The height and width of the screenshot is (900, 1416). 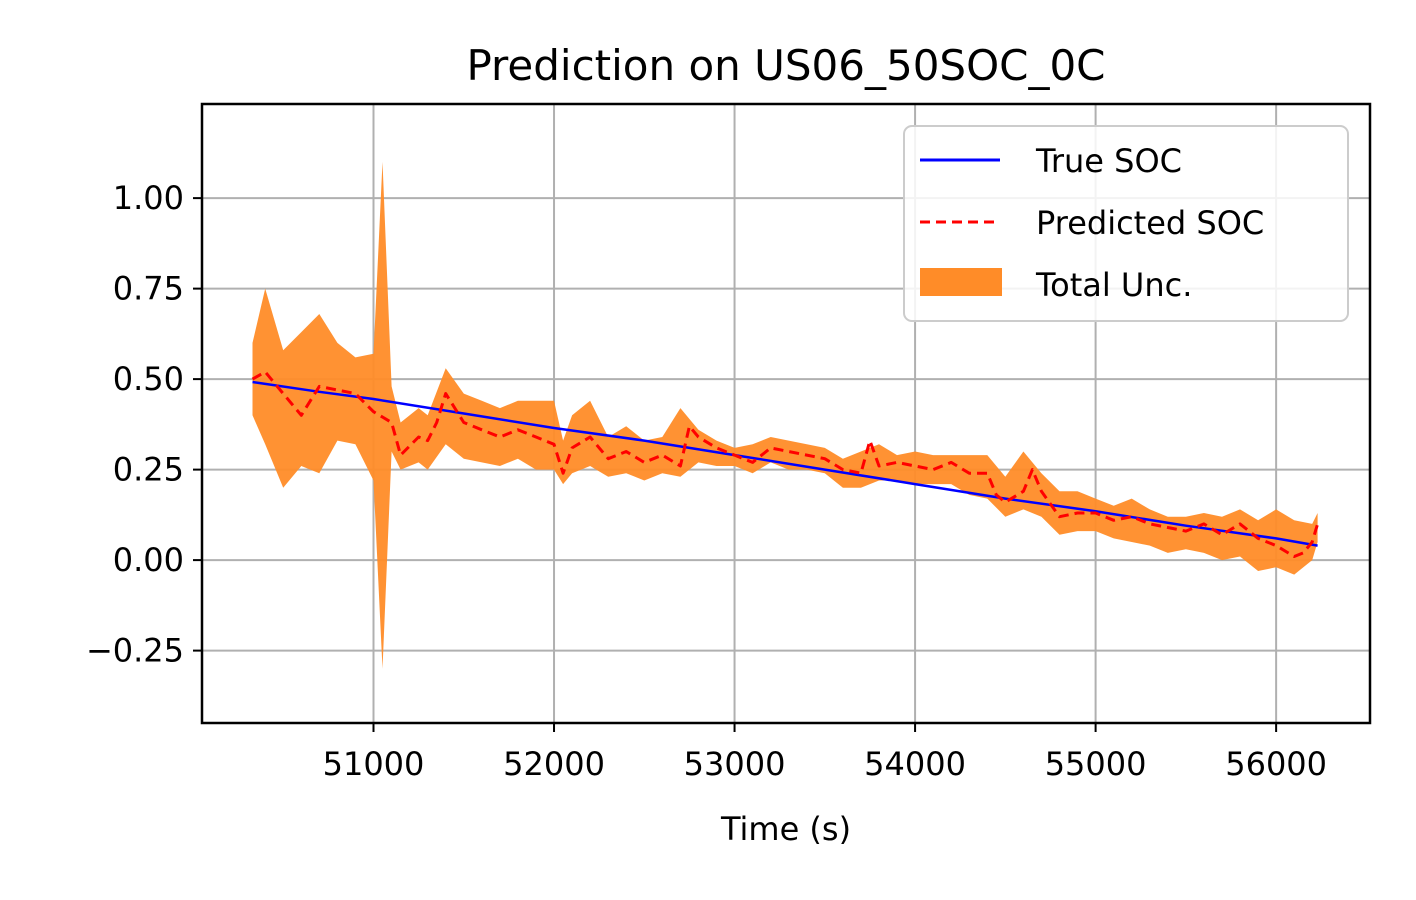 I want to click on true-soc-line, so click(x=785, y=463).